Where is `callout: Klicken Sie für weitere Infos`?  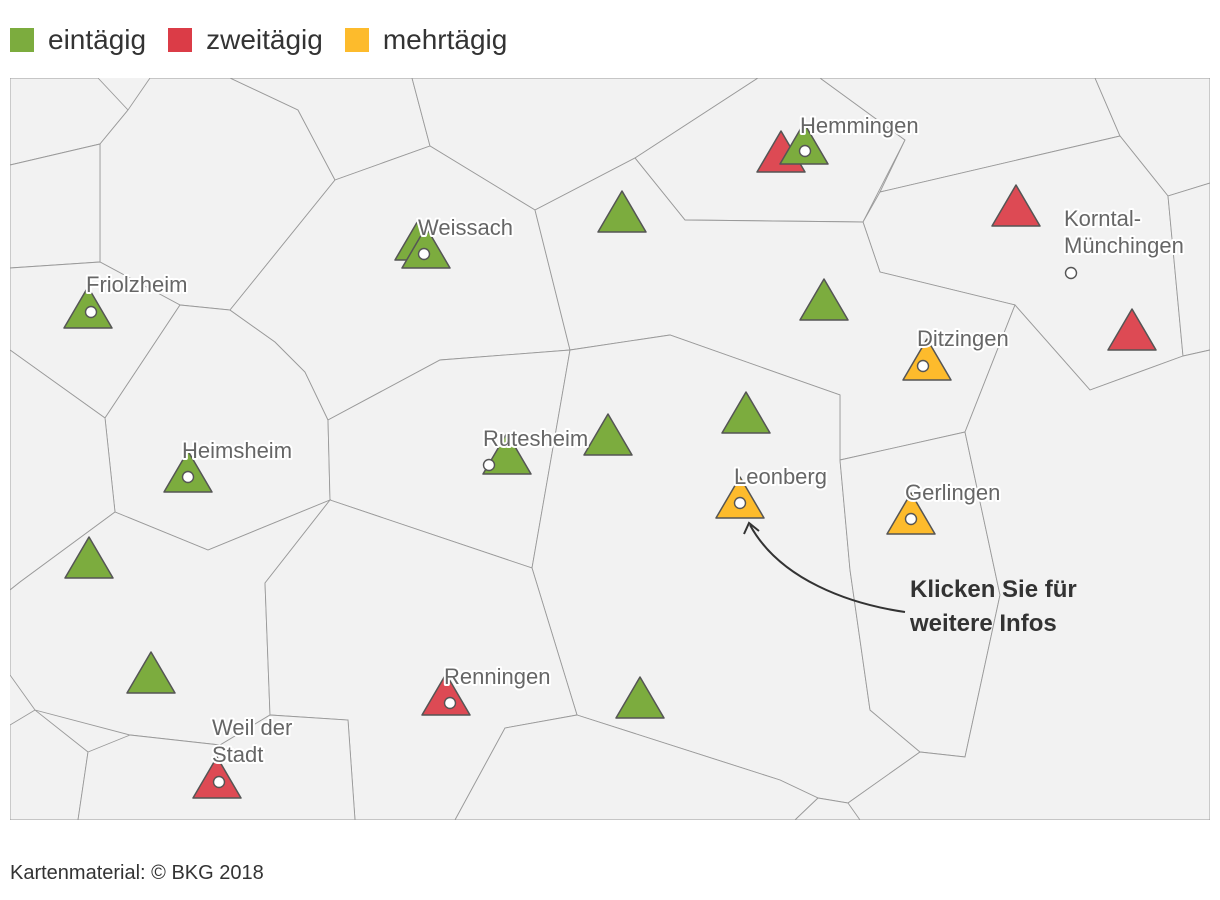
callout: Klicken Sie für weitere Infos is located at coordinates (910, 579).